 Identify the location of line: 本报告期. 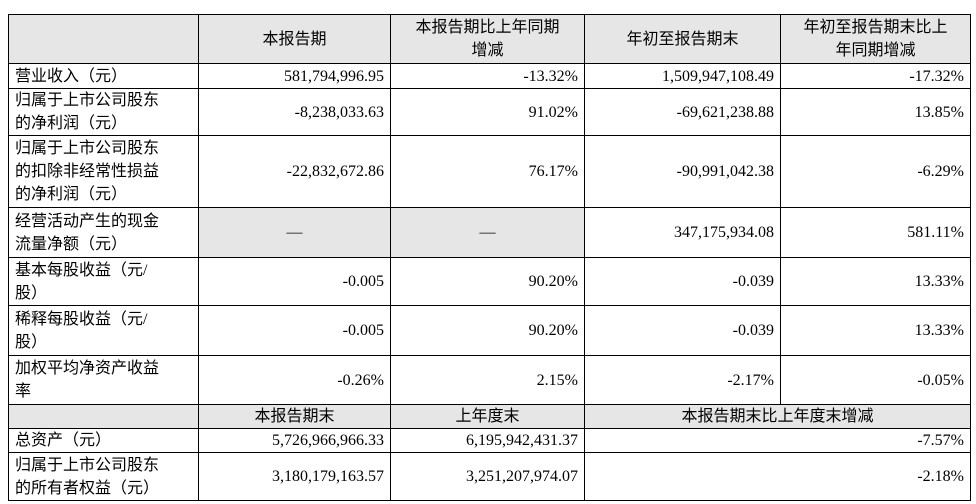
(294, 39).